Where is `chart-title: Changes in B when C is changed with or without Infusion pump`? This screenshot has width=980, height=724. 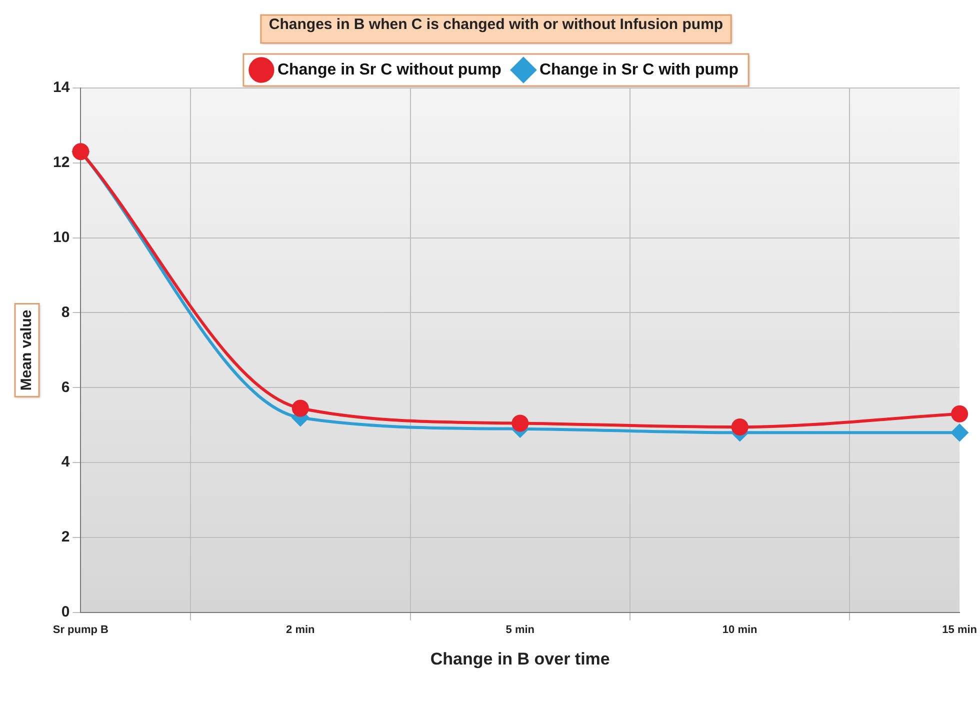 chart-title: Changes in B when C is changed with or without Infusion pump is located at coordinates (496, 25).